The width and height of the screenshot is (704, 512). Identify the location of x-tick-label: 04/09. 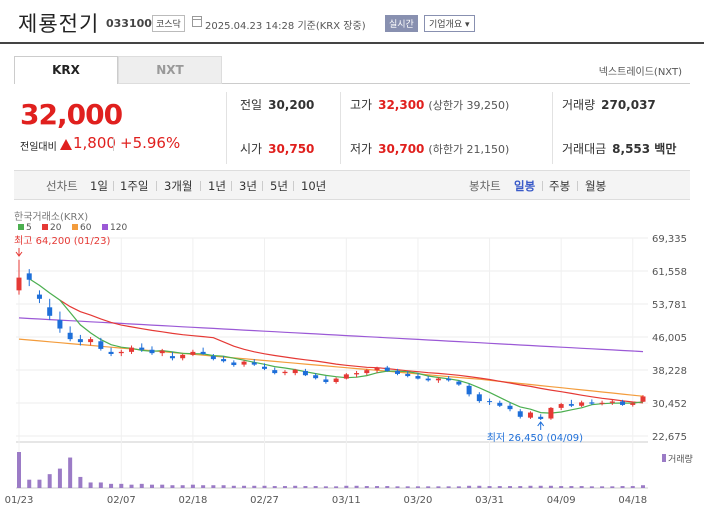
(561, 500).